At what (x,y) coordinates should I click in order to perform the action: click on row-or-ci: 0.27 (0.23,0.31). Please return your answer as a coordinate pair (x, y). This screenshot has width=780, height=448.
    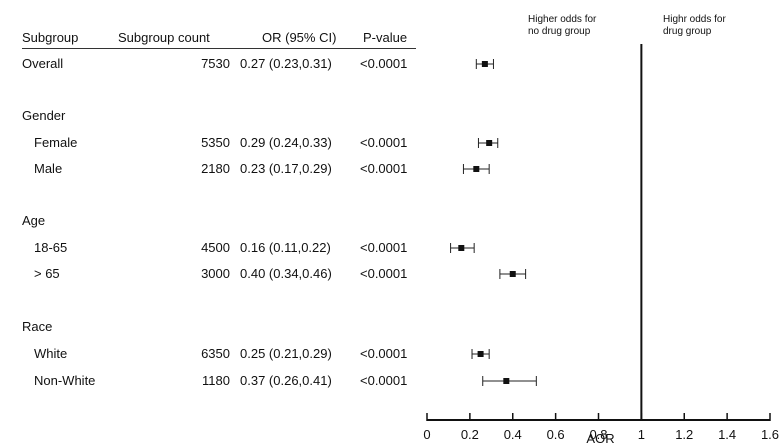
    Looking at the image, I should click on (286, 63).